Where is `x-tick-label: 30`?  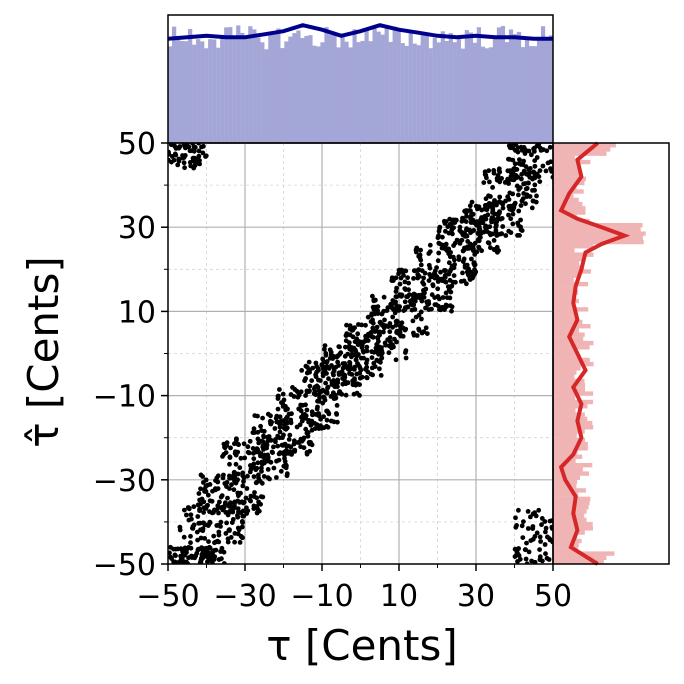 x-tick-label: 30 is located at coordinates (476, 596).